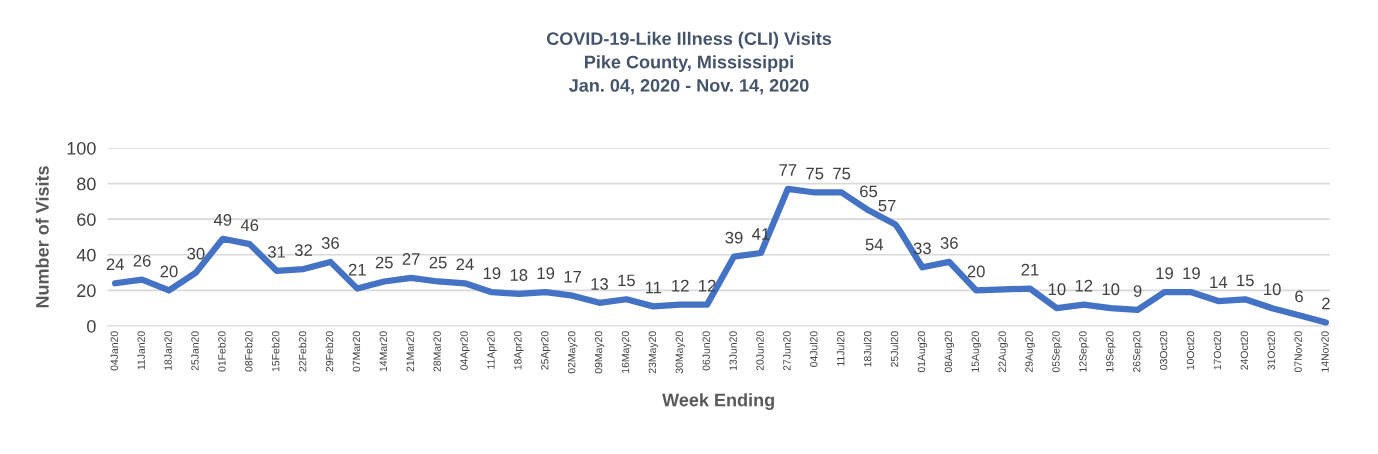 The image size is (1378, 454). I want to click on data-label: 18, so click(519, 275).